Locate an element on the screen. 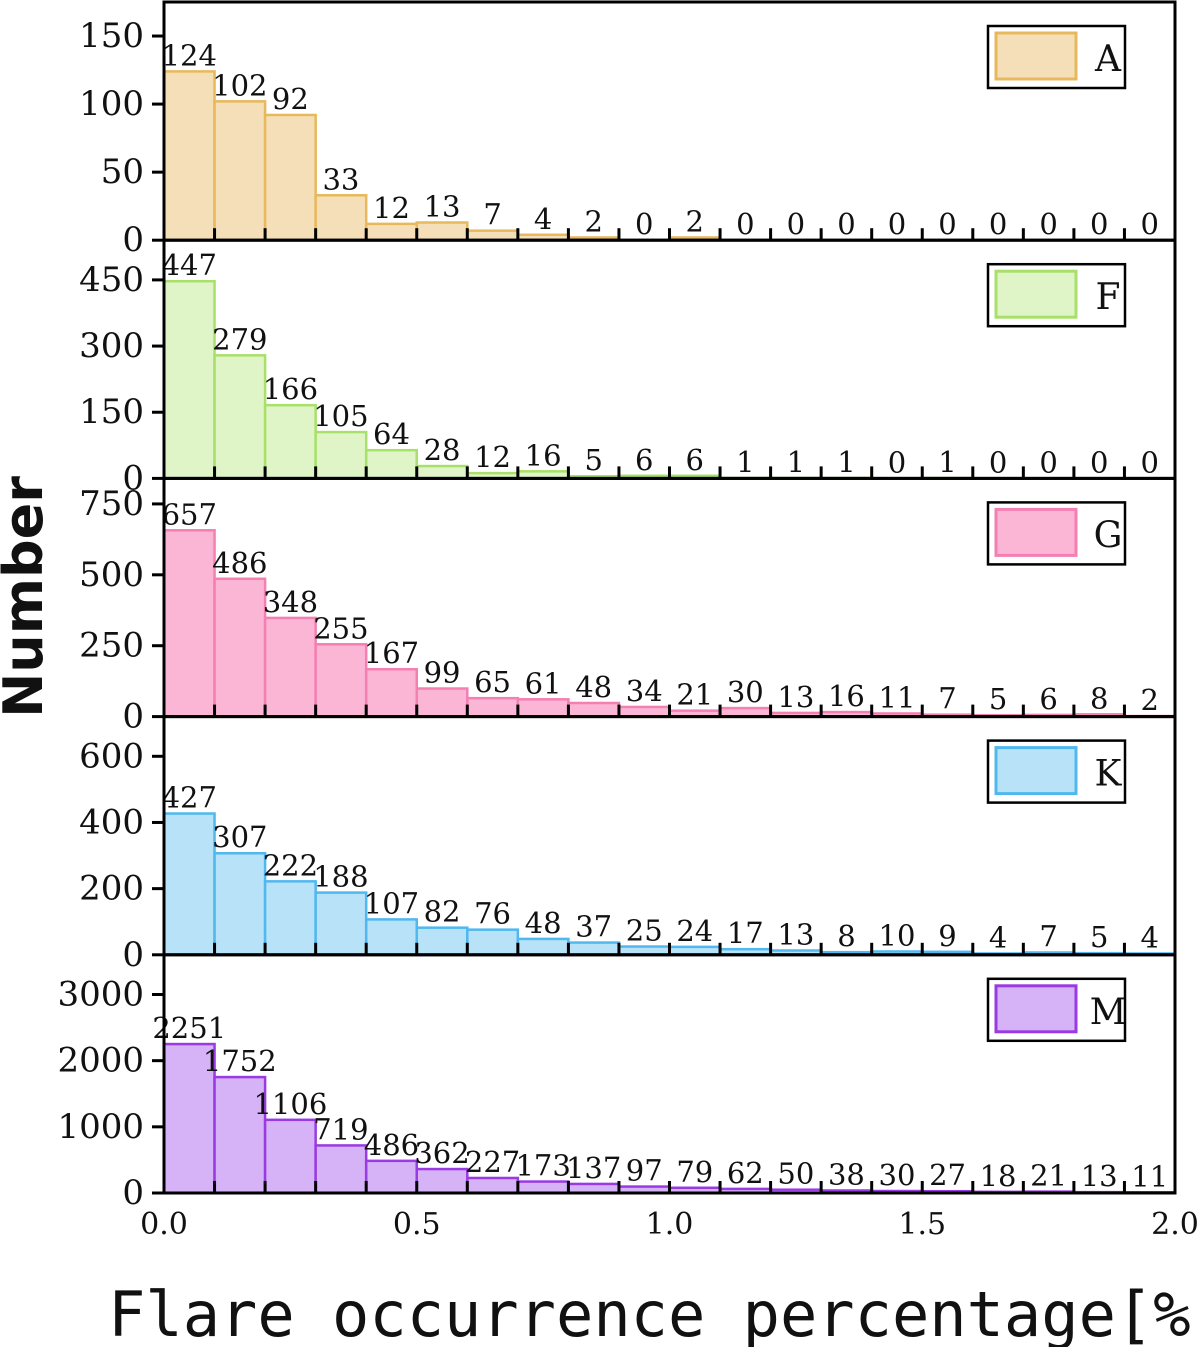 The image size is (1200, 1352). data-label-k-6: 76 is located at coordinates (492, 914).